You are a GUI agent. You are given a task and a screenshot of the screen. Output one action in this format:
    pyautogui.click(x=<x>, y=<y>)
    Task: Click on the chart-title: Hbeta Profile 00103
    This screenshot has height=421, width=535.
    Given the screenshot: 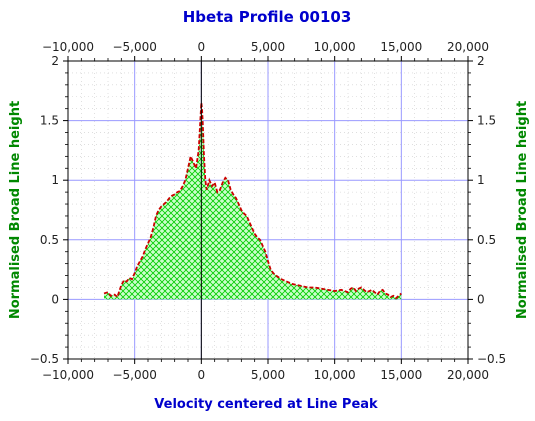 What is the action you would take?
    pyautogui.click(x=267, y=17)
    